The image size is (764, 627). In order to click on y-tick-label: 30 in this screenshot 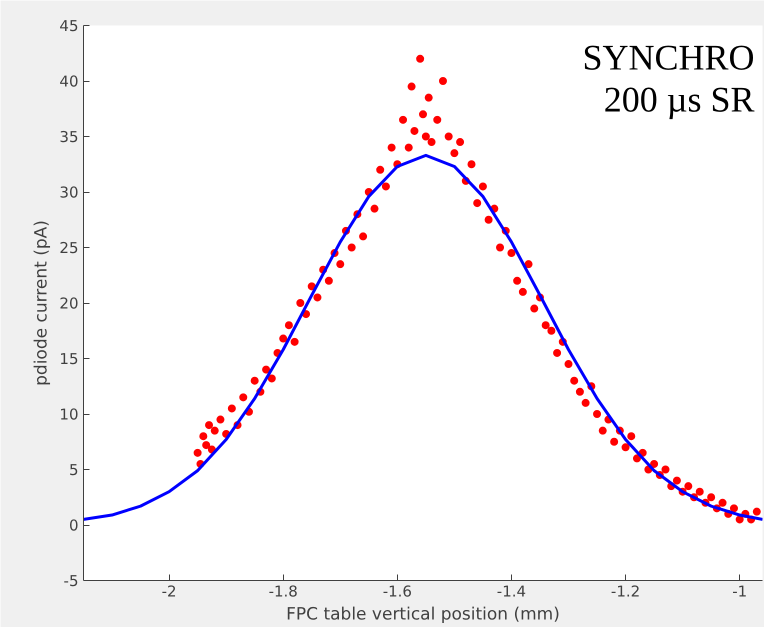, I will do `click(69, 193)`.